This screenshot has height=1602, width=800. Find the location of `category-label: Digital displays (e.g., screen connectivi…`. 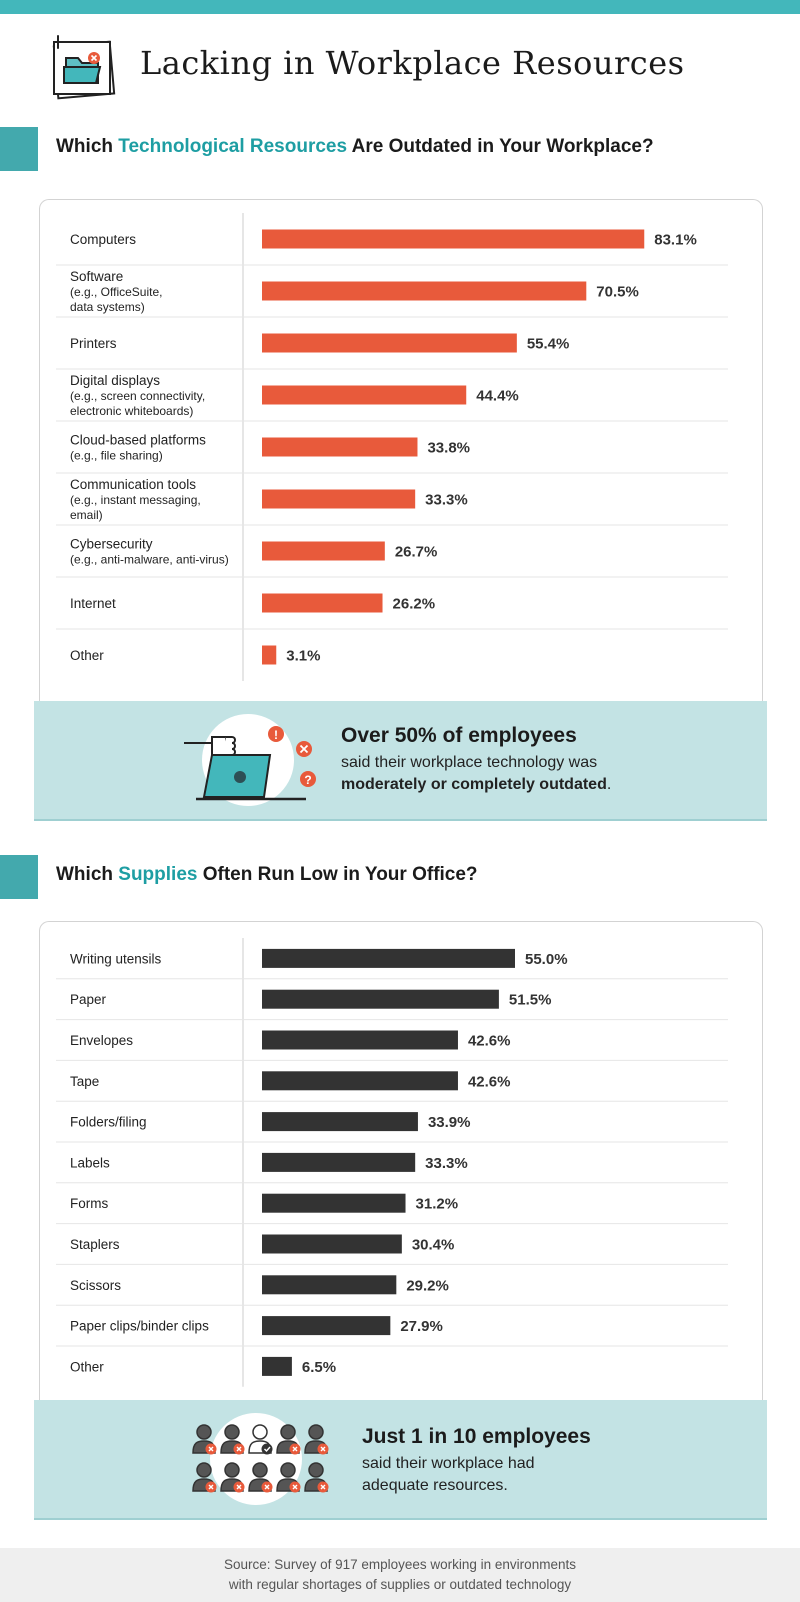

category-label: Digital displays (e.g., screen connectivi… is located at coordinates (137, 395).